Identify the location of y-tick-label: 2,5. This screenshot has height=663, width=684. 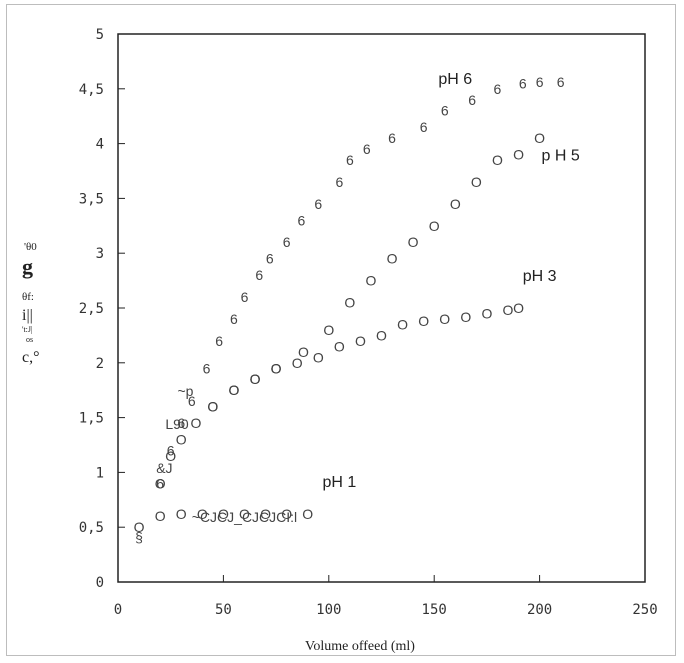
(91, 309).